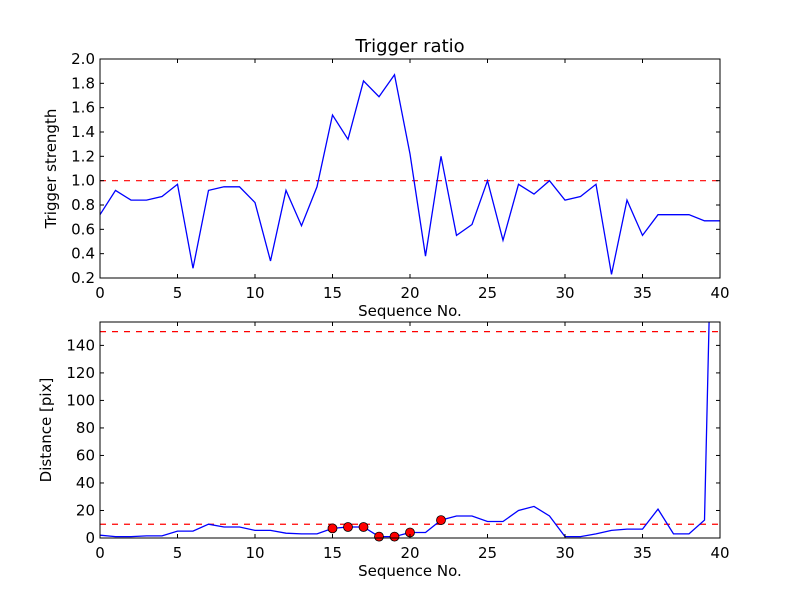 The image size is (800, 600). Describe the element at coordinates (90, 538) in the screenshot. I see `y-tick-label: 0` at that location.